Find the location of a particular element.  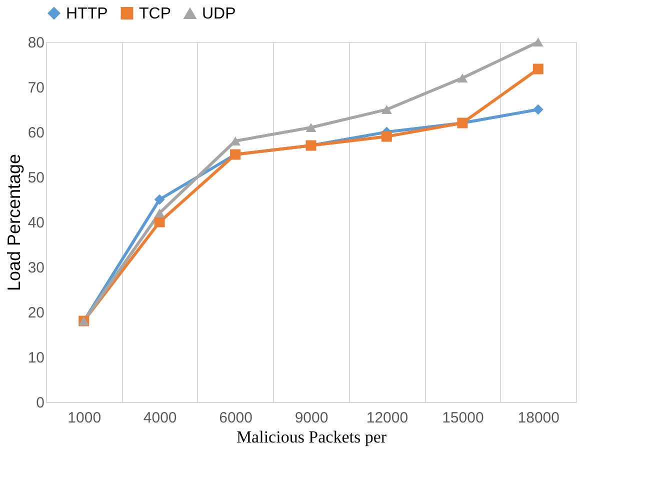

y-tick-label: 0 is located at coordinates (40, 403).